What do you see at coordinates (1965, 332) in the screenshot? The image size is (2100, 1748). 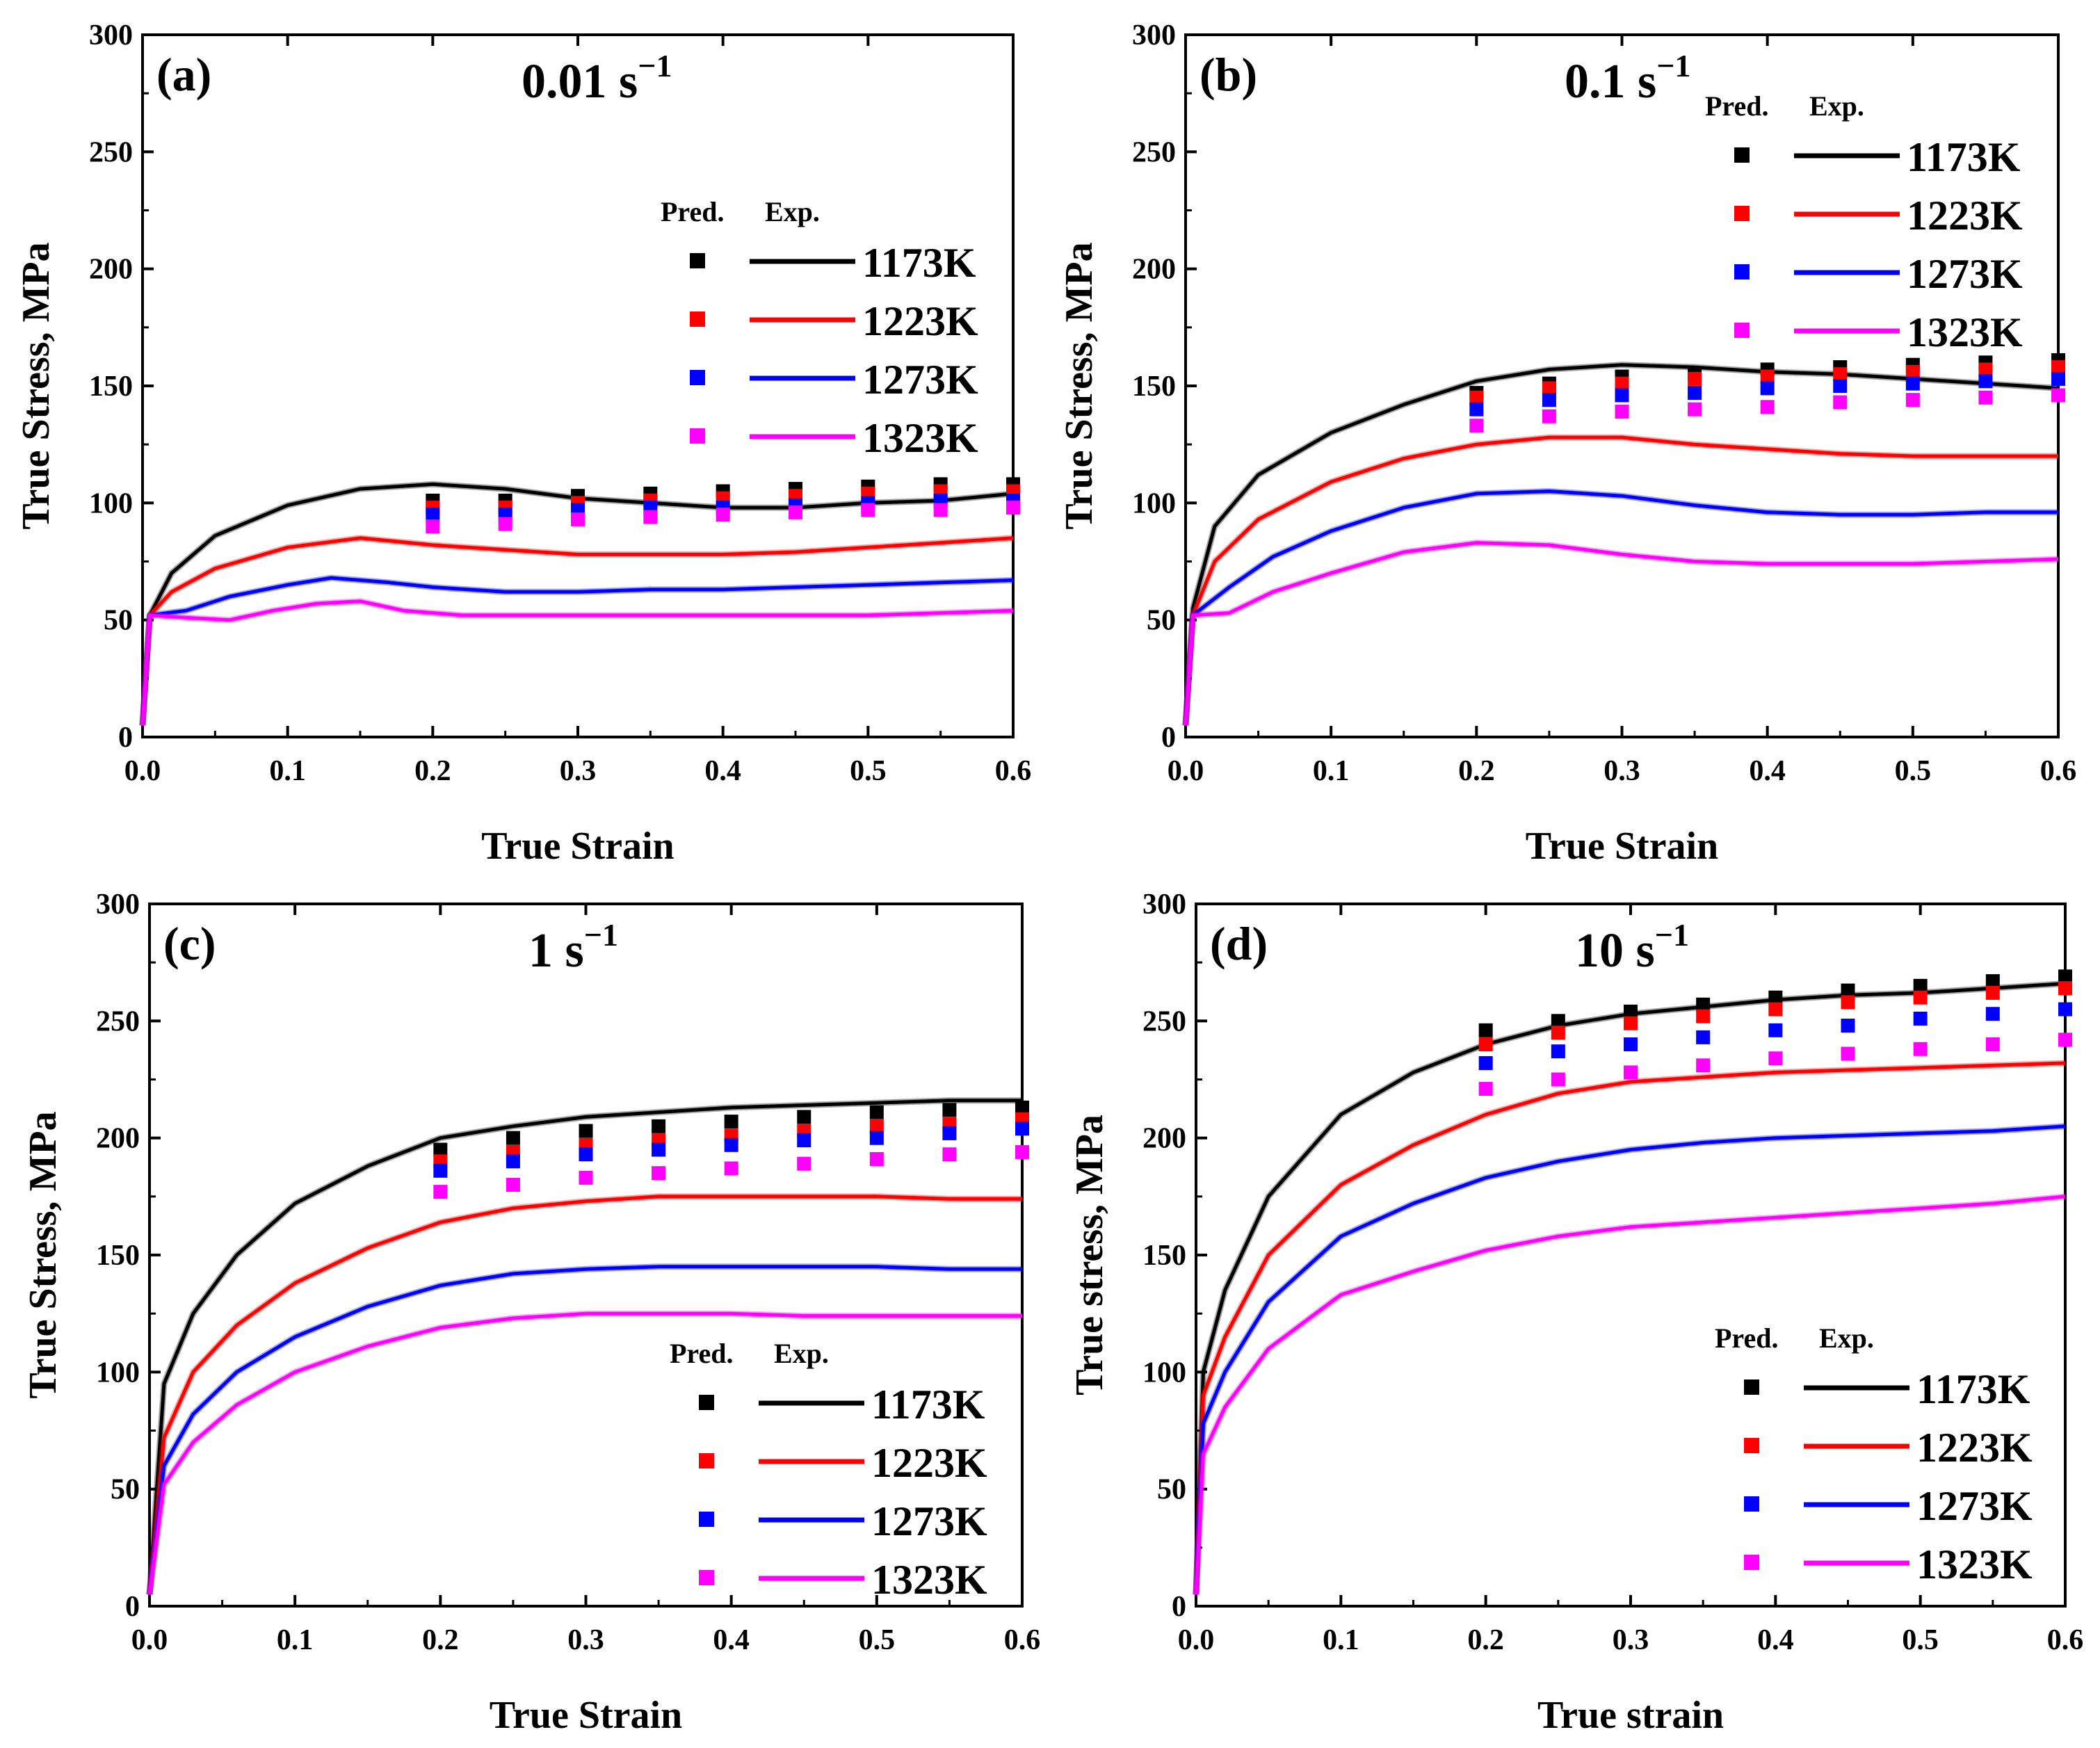 I see `legend-label: 1323K` at bounding box center [1965, 332].